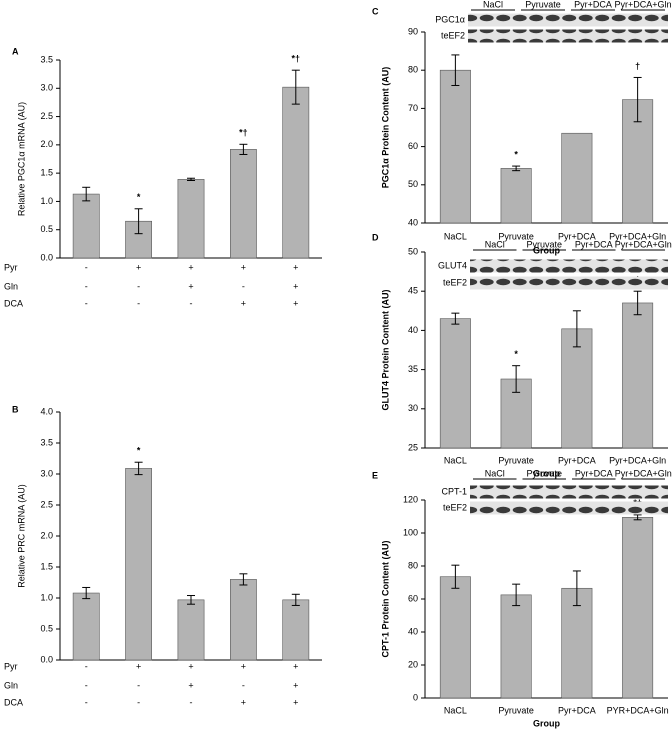  I want to click on blot-row-label: PGC1α, so click(450, 19).